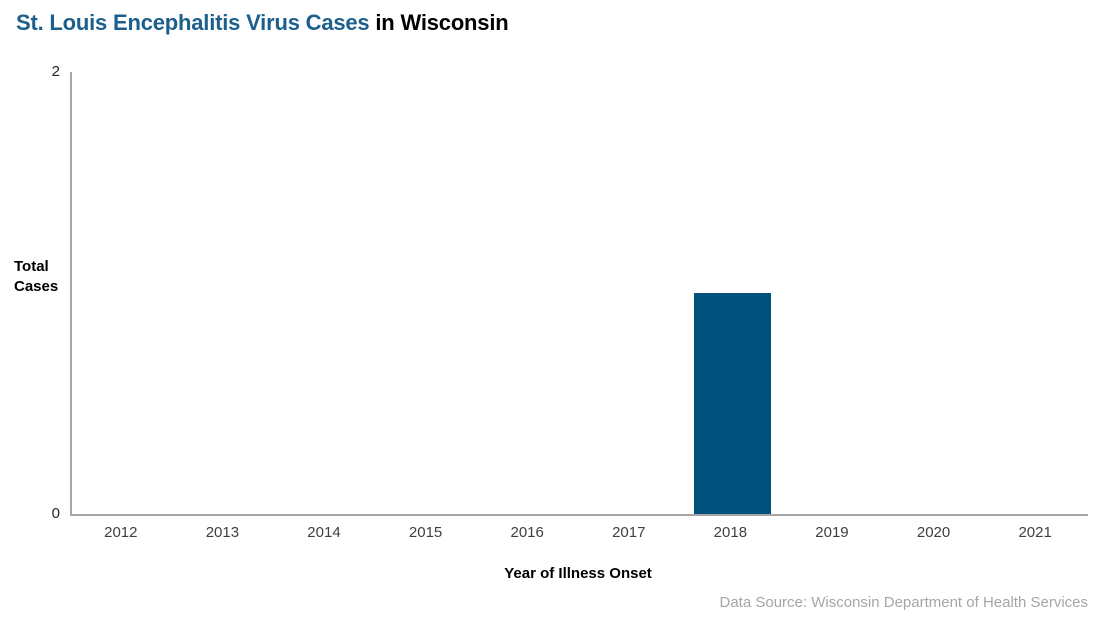 The width and height of the screenshot is (1100, 619). Describe the element at coordinates (834, 293) in the screenshot. I see `bar-slot-2019` at that location.